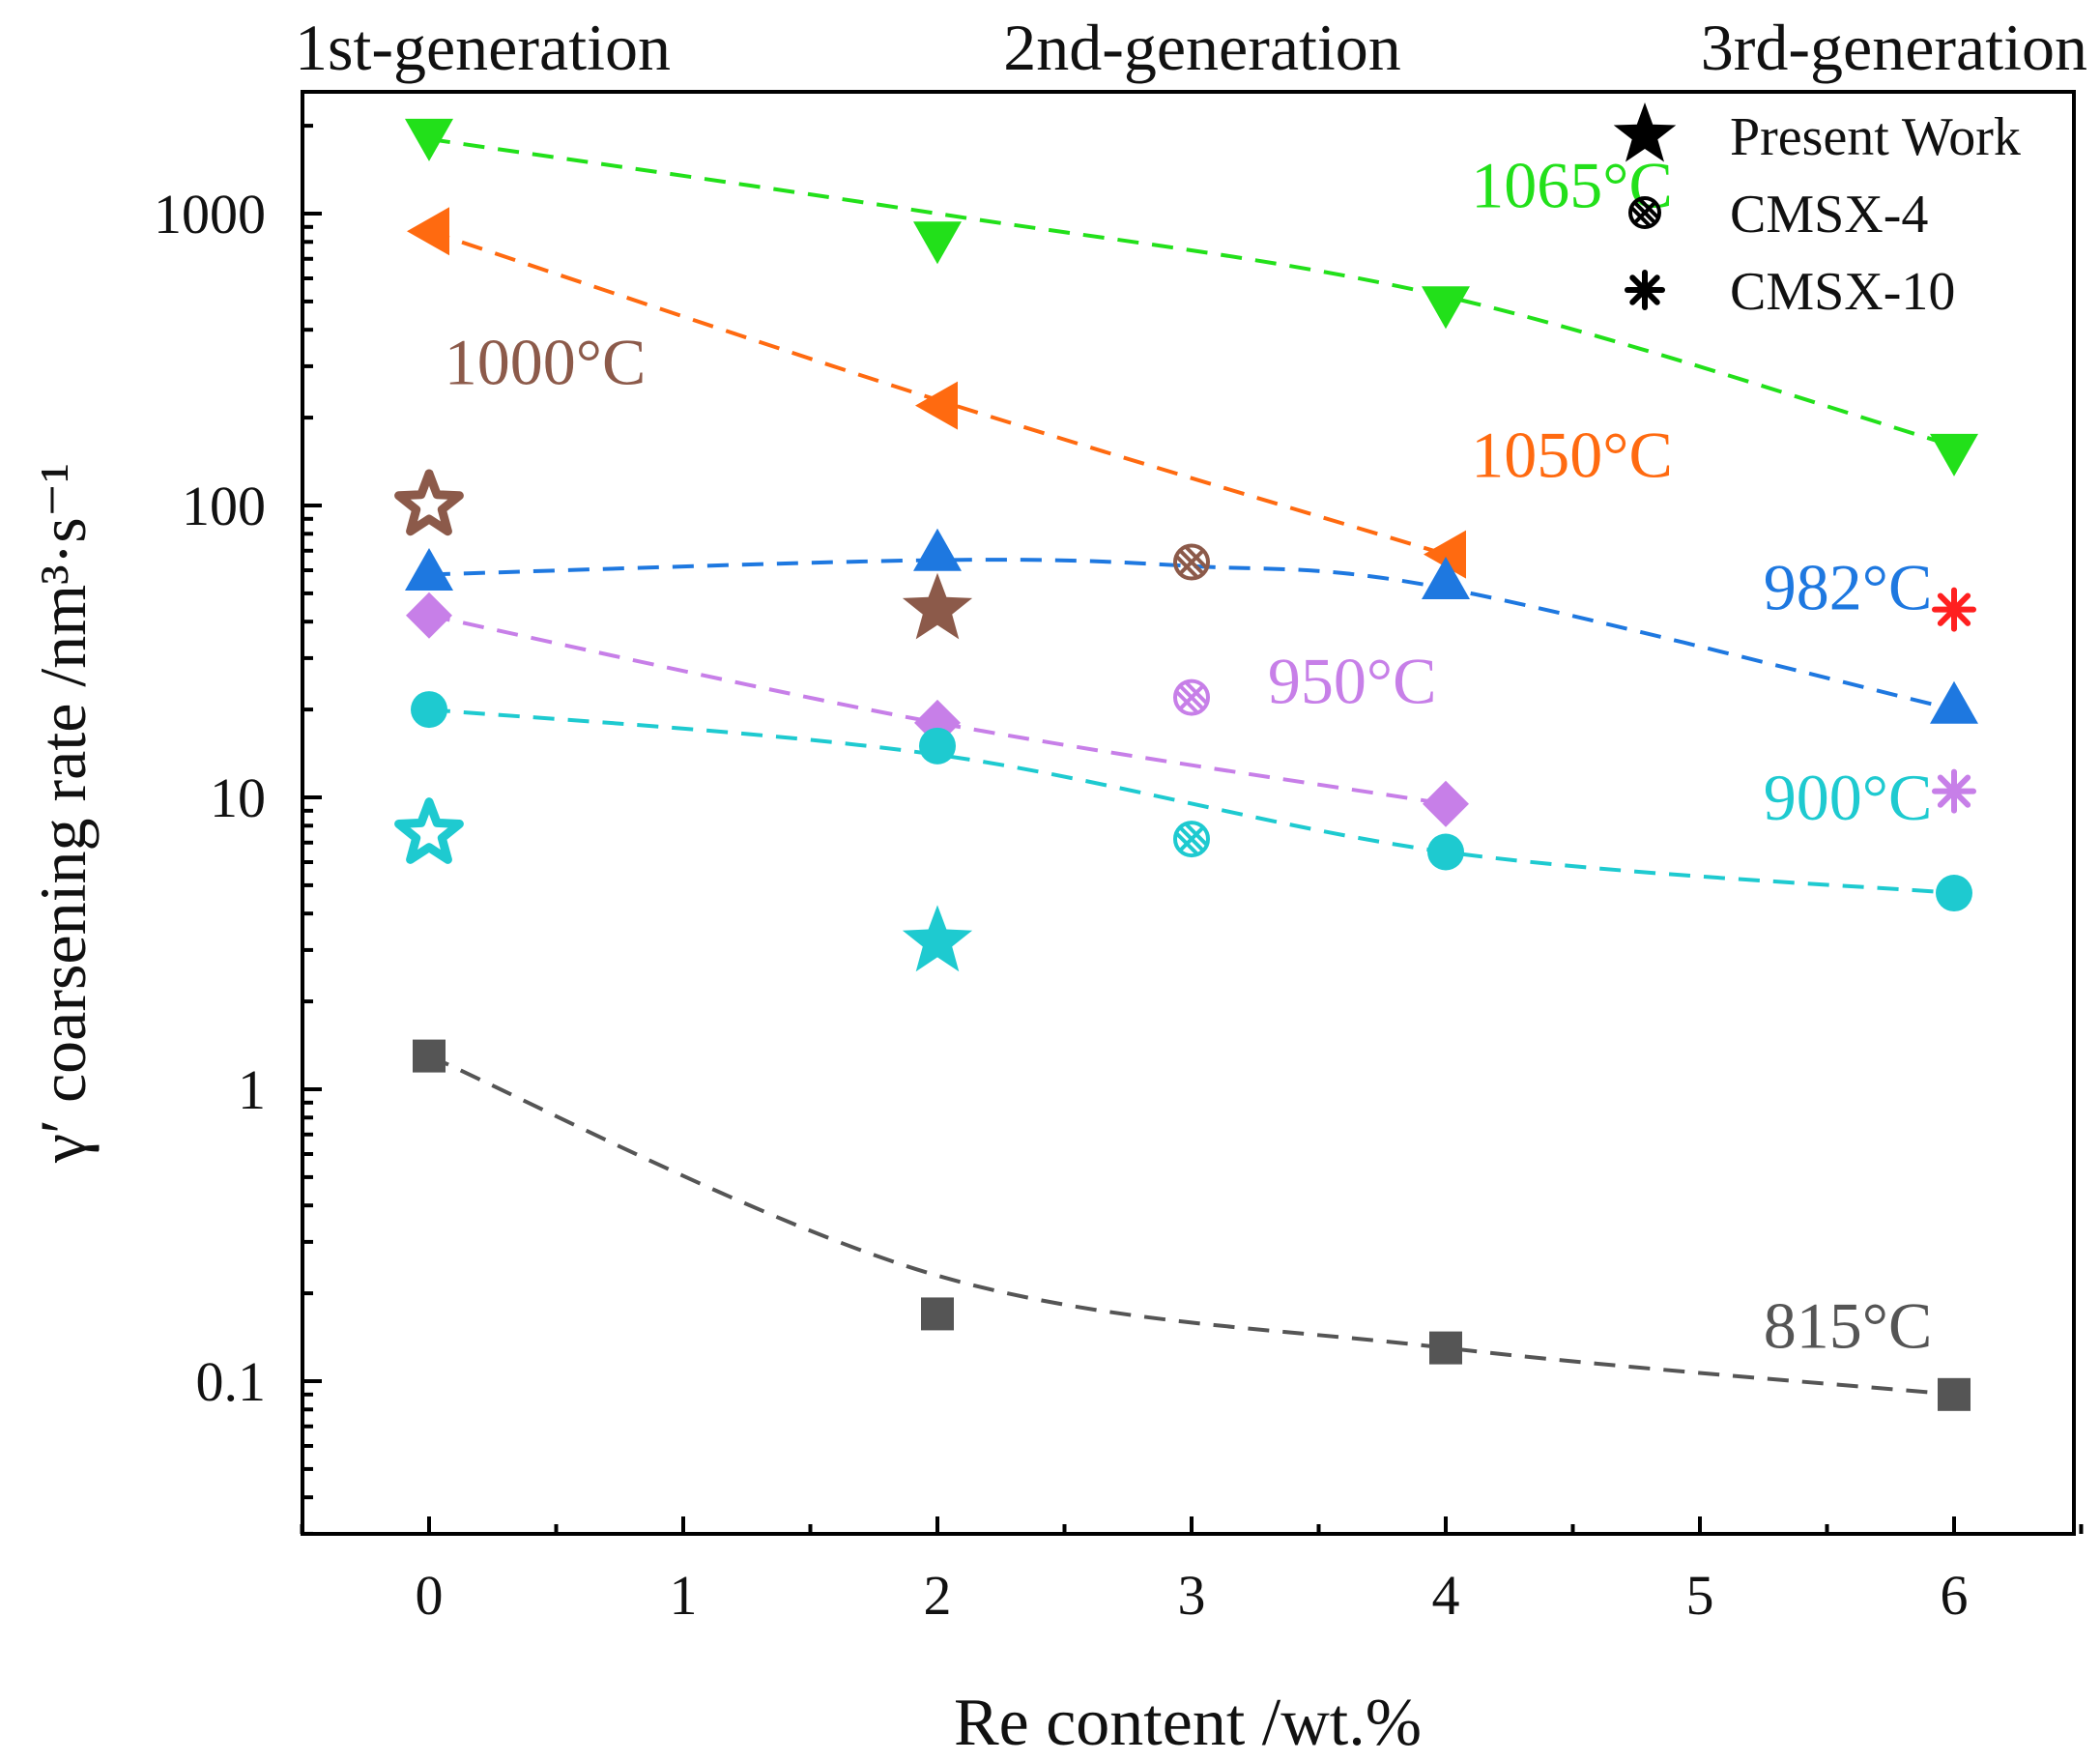  Describe the element at coordinates (1894, 47) in the screenshot. I see `generation-label: 3rd-generation` at that location.